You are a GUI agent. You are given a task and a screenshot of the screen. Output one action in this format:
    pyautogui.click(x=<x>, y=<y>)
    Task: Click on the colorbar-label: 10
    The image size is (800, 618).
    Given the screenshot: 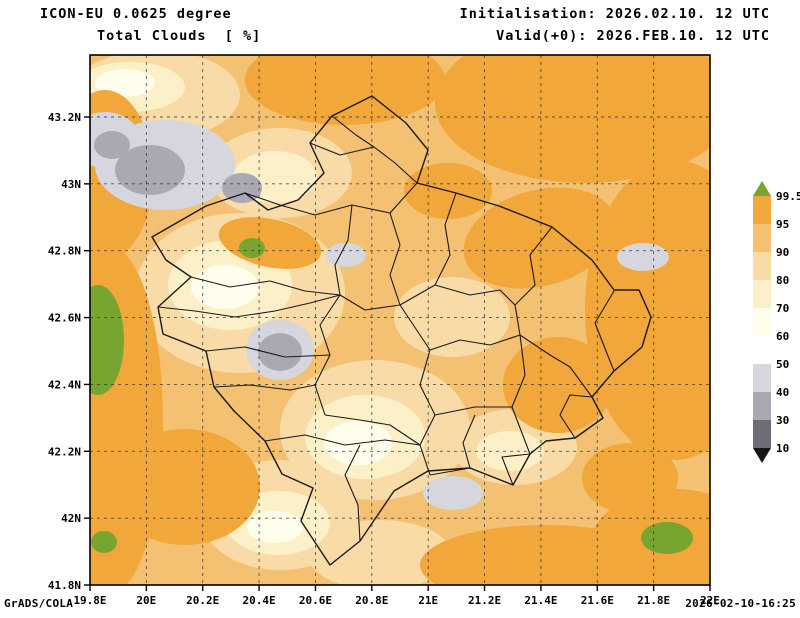 What is the action you would take?
    pyautogui.click(x=782, y=448)
    